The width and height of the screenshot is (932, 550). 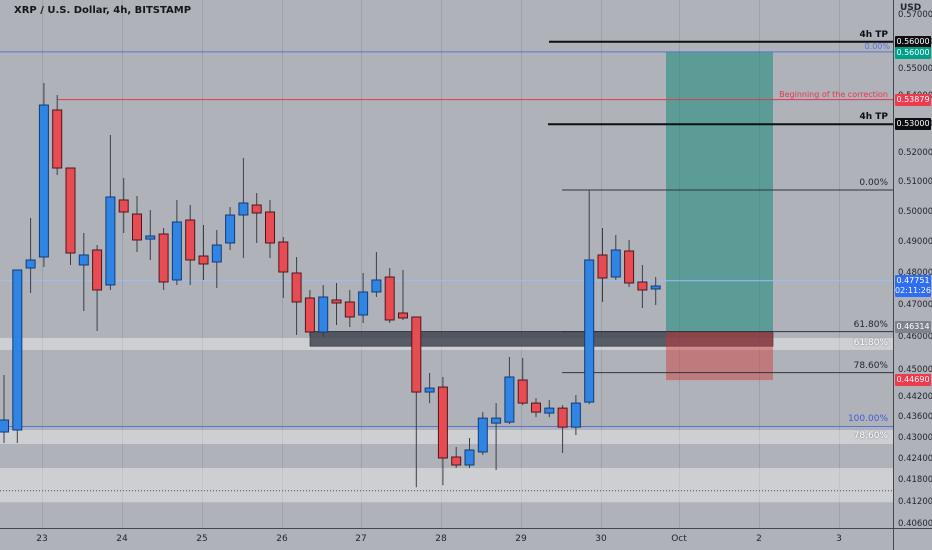 I want to click on price-tag-correction: 0.53879, so click(x=913, y=99).